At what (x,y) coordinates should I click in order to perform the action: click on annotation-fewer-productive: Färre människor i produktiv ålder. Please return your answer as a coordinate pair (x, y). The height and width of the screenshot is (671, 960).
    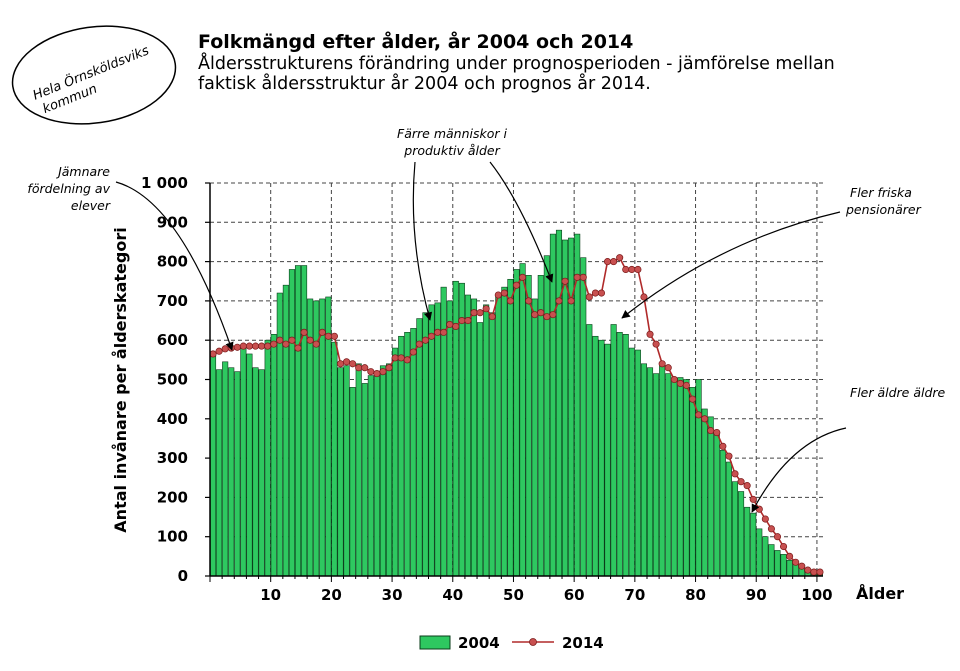
    Looking at the image, I should click on (475, 223).